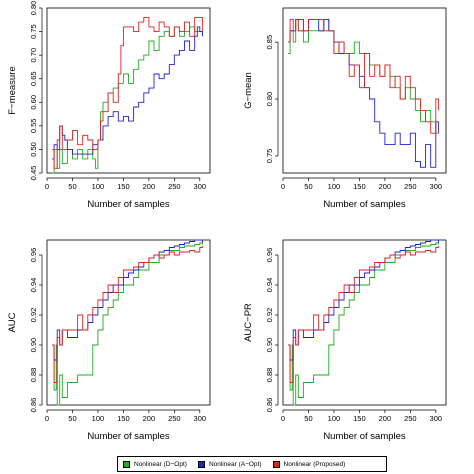  Describe the element at coordinates (33, 126) in the screenshot. I see `y-tick-label: 0.55` at that location.